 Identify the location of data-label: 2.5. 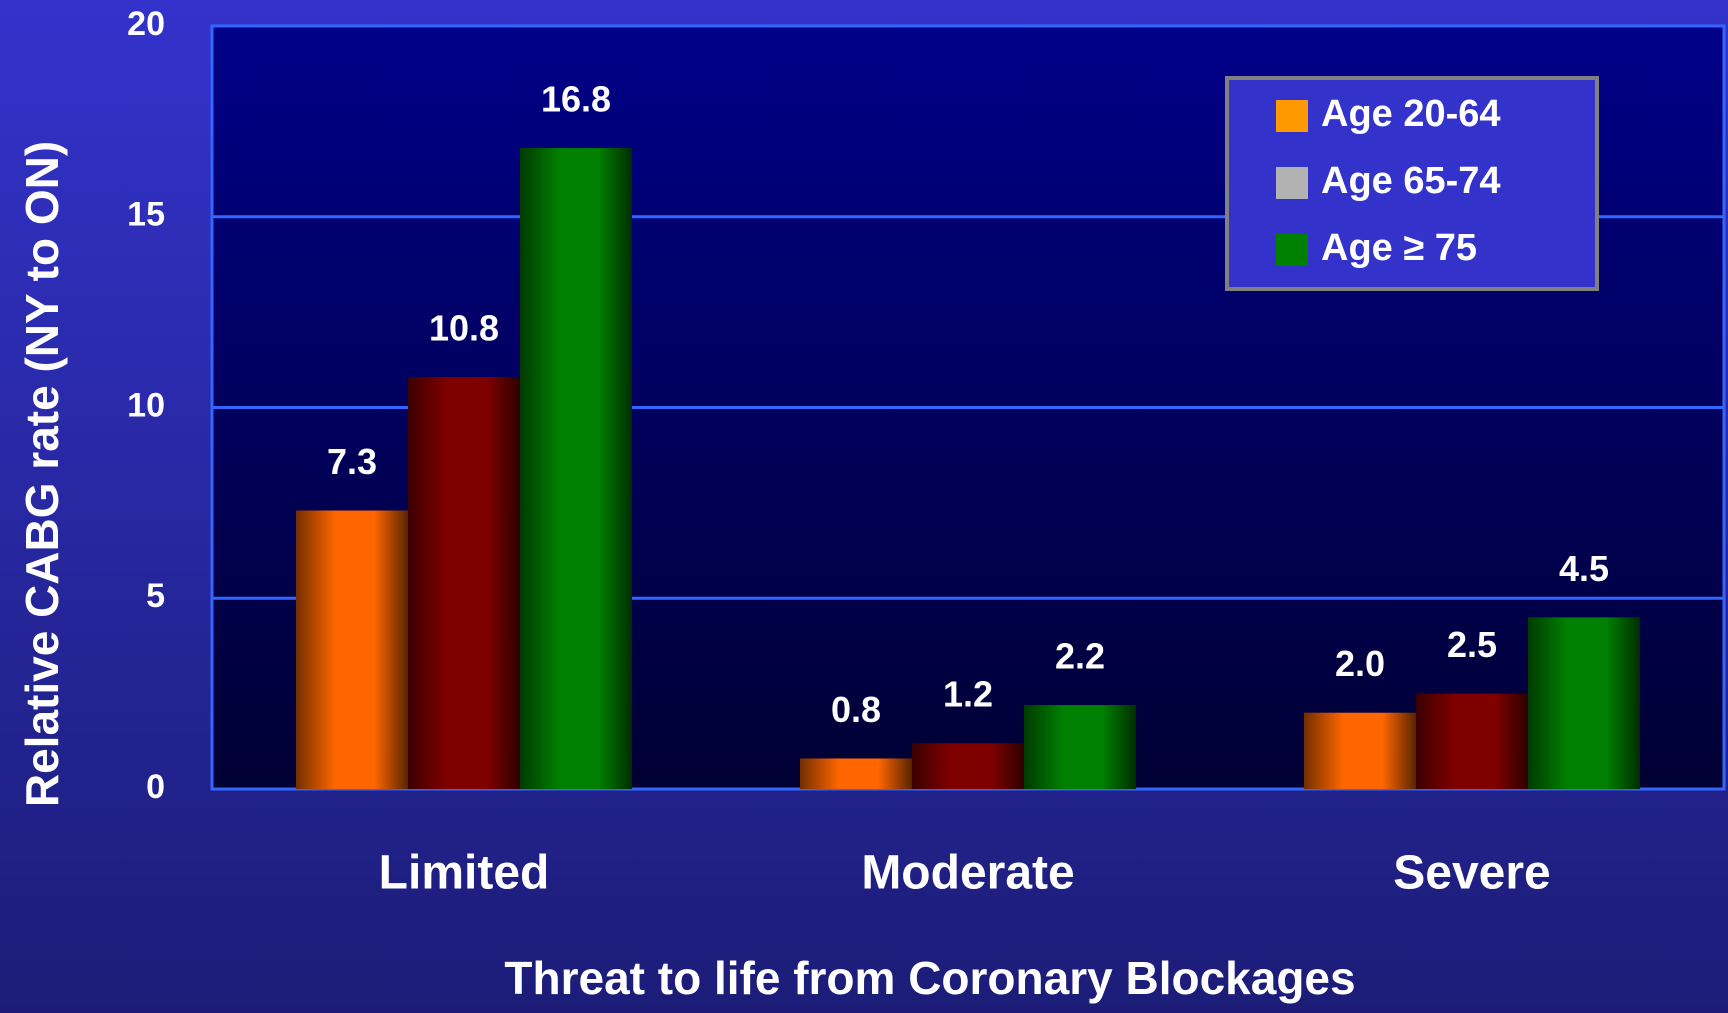
(1472, 644).